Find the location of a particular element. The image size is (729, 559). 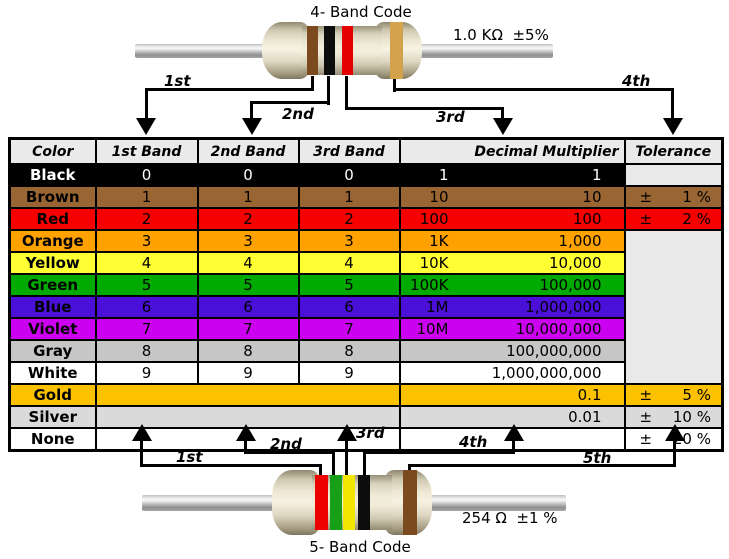

multiplier-full: 0.1 is located at coordinates (589, 395).